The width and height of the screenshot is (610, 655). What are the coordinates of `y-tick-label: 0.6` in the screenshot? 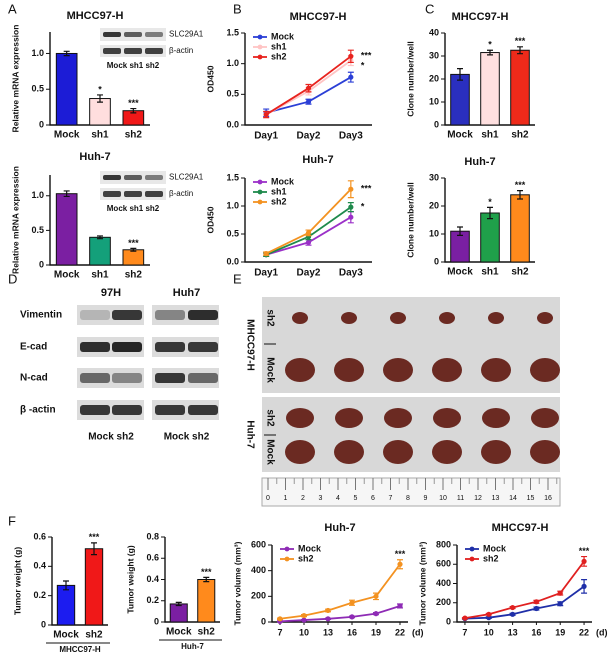 It's located at (152, 558).